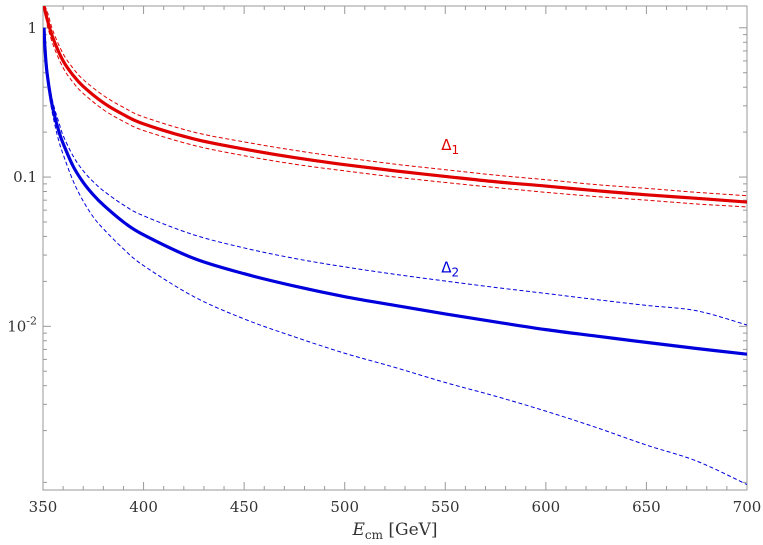  Describe the element at coordinates (445, 507) in the screenshot. I see `x-tick-label: 550` at that location.